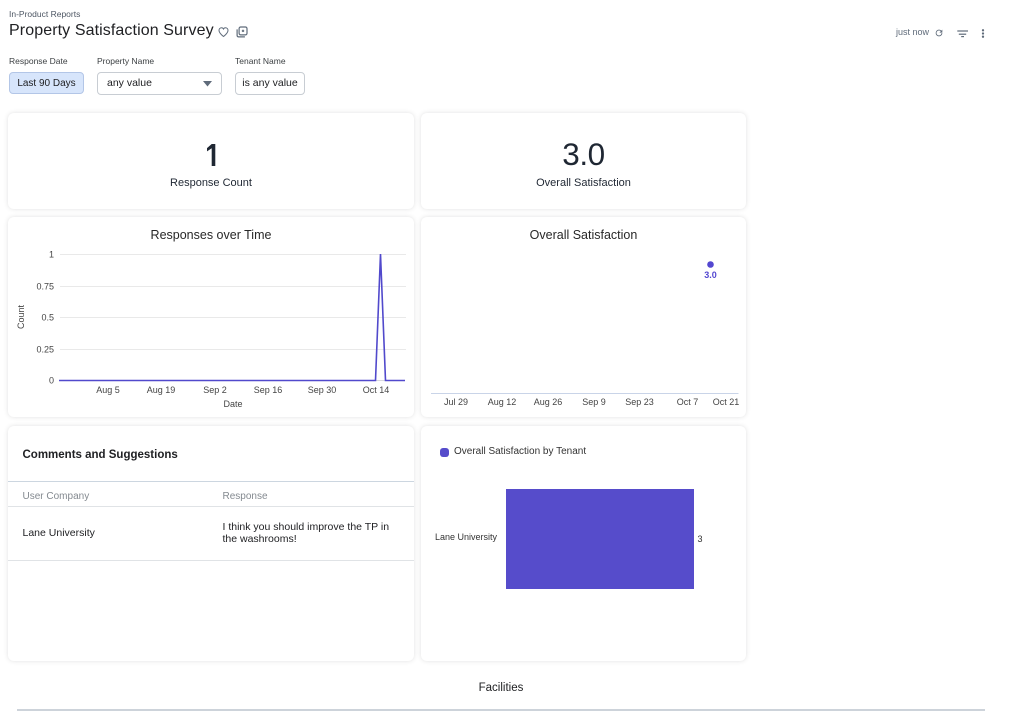 This screenshot has height=727, width=1017. Describe the element at coordinates (594, 402) in the screenshot. I see `svg-text: Sep 9` at that location.